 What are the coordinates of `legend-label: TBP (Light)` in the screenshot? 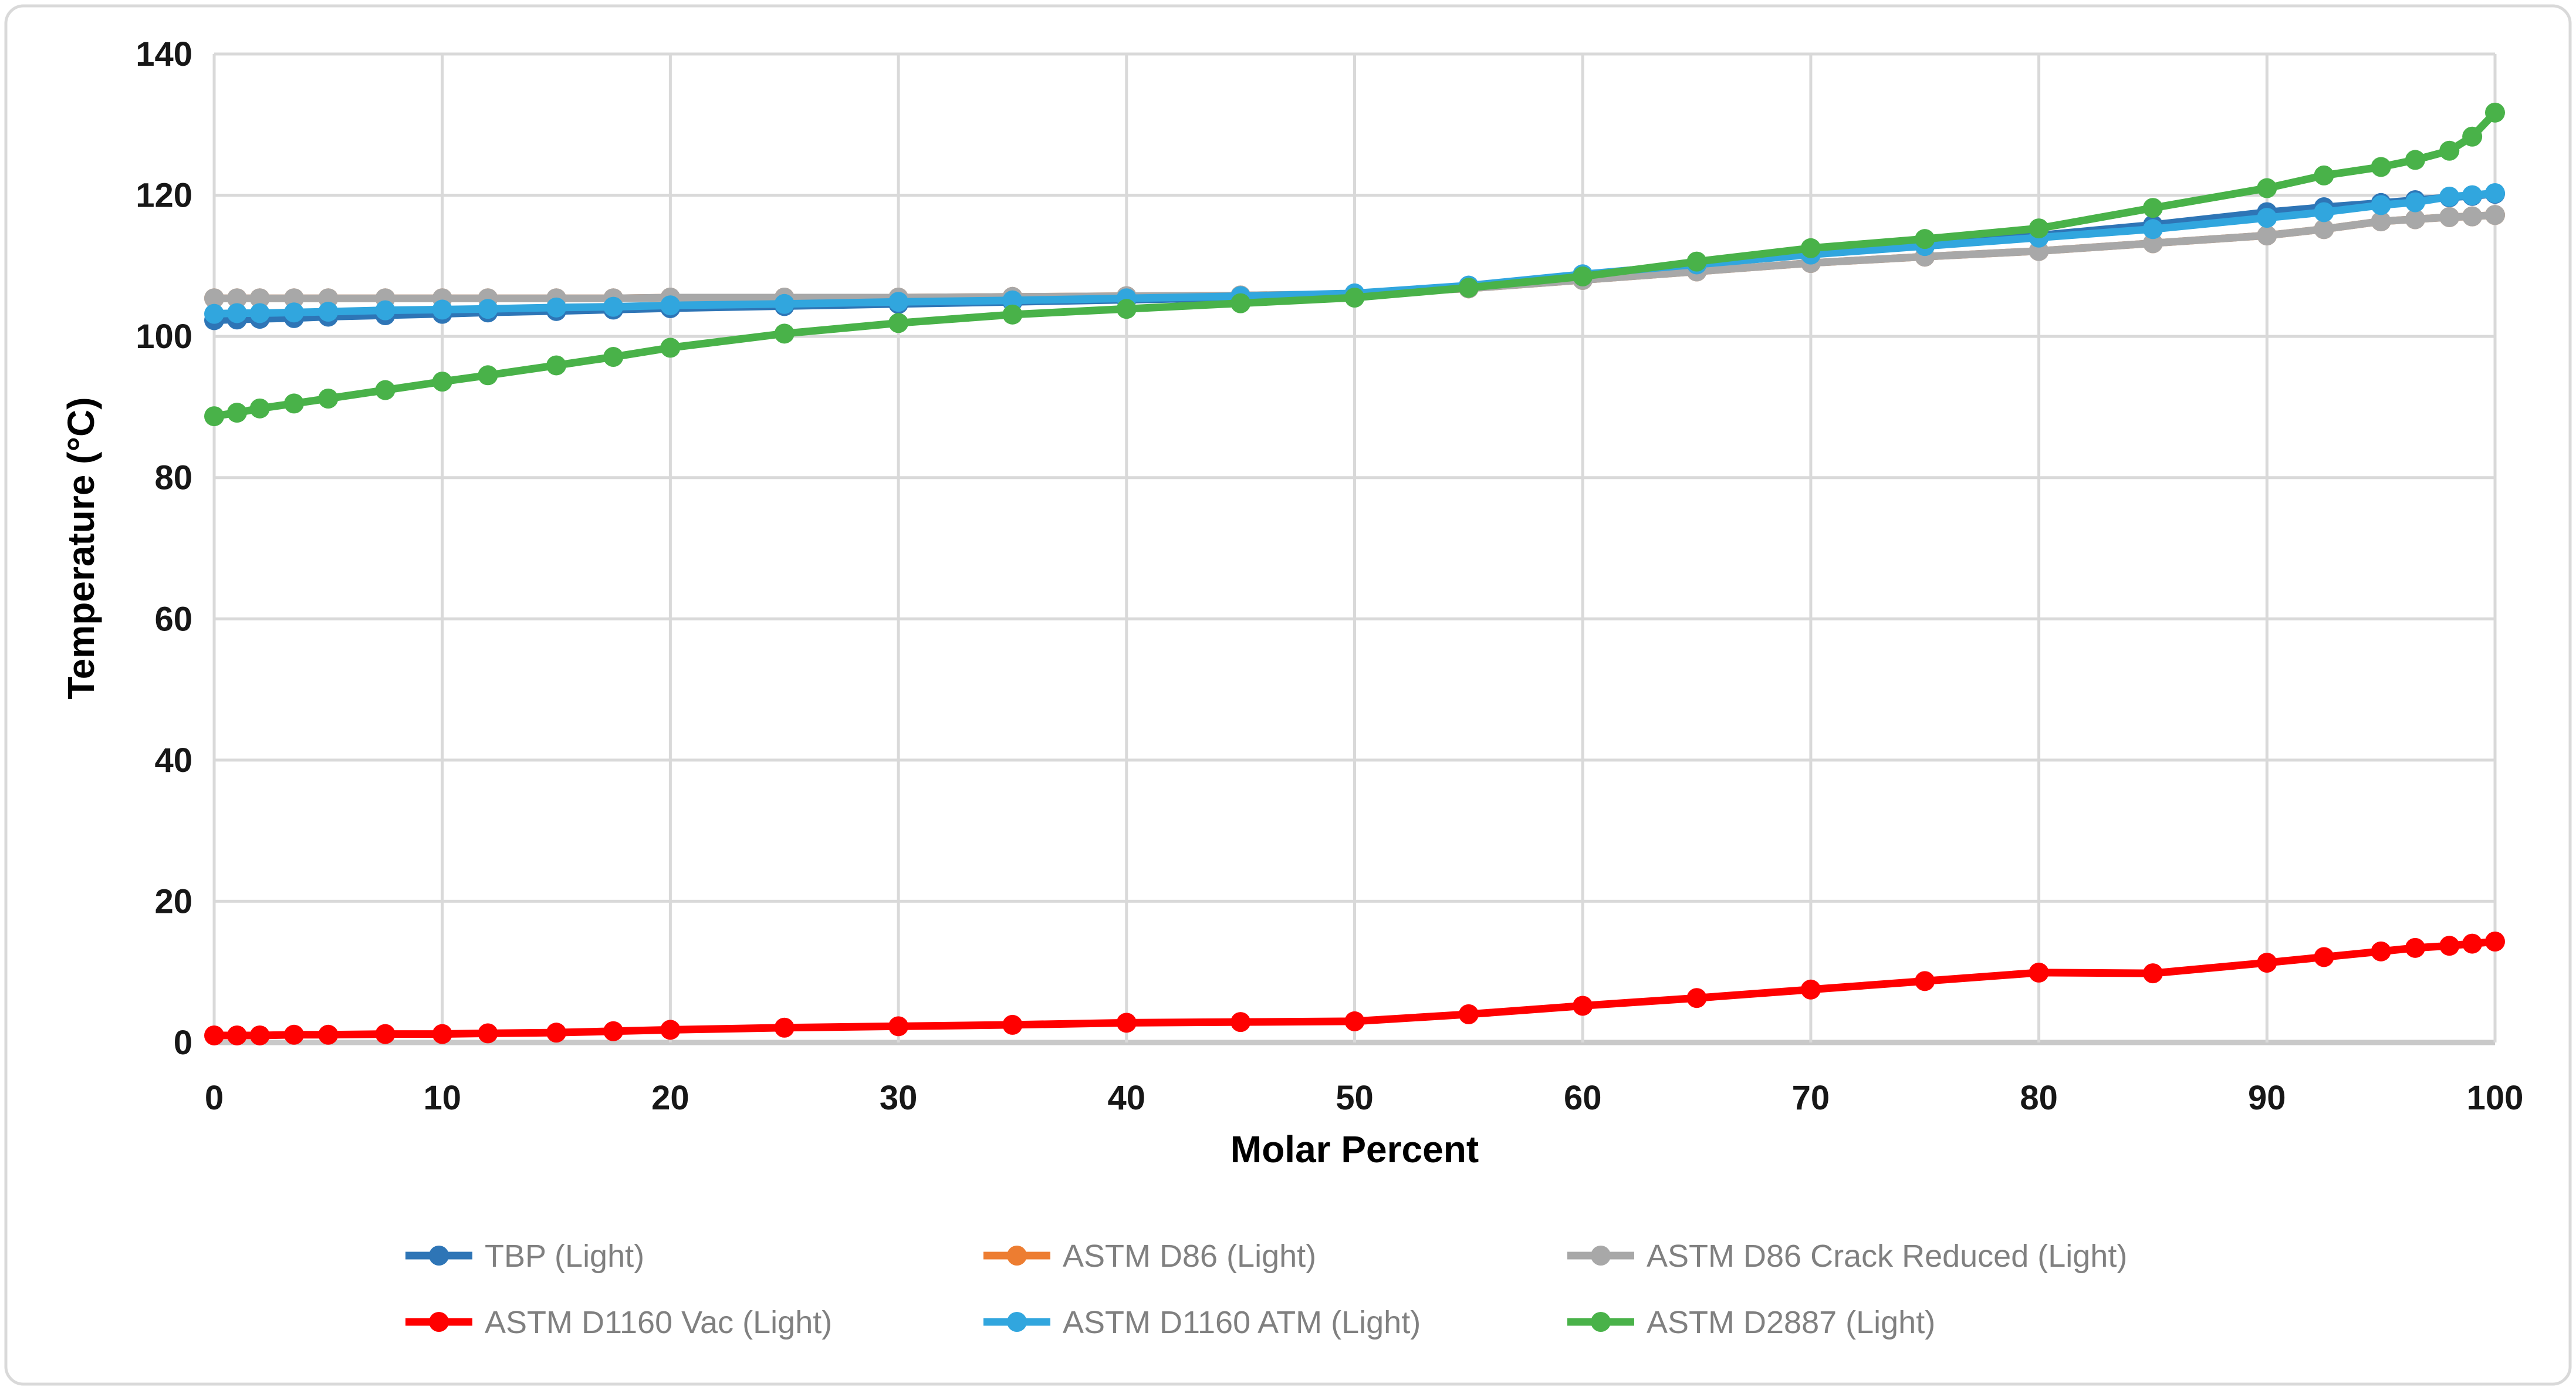 It's located at (564, 1256).